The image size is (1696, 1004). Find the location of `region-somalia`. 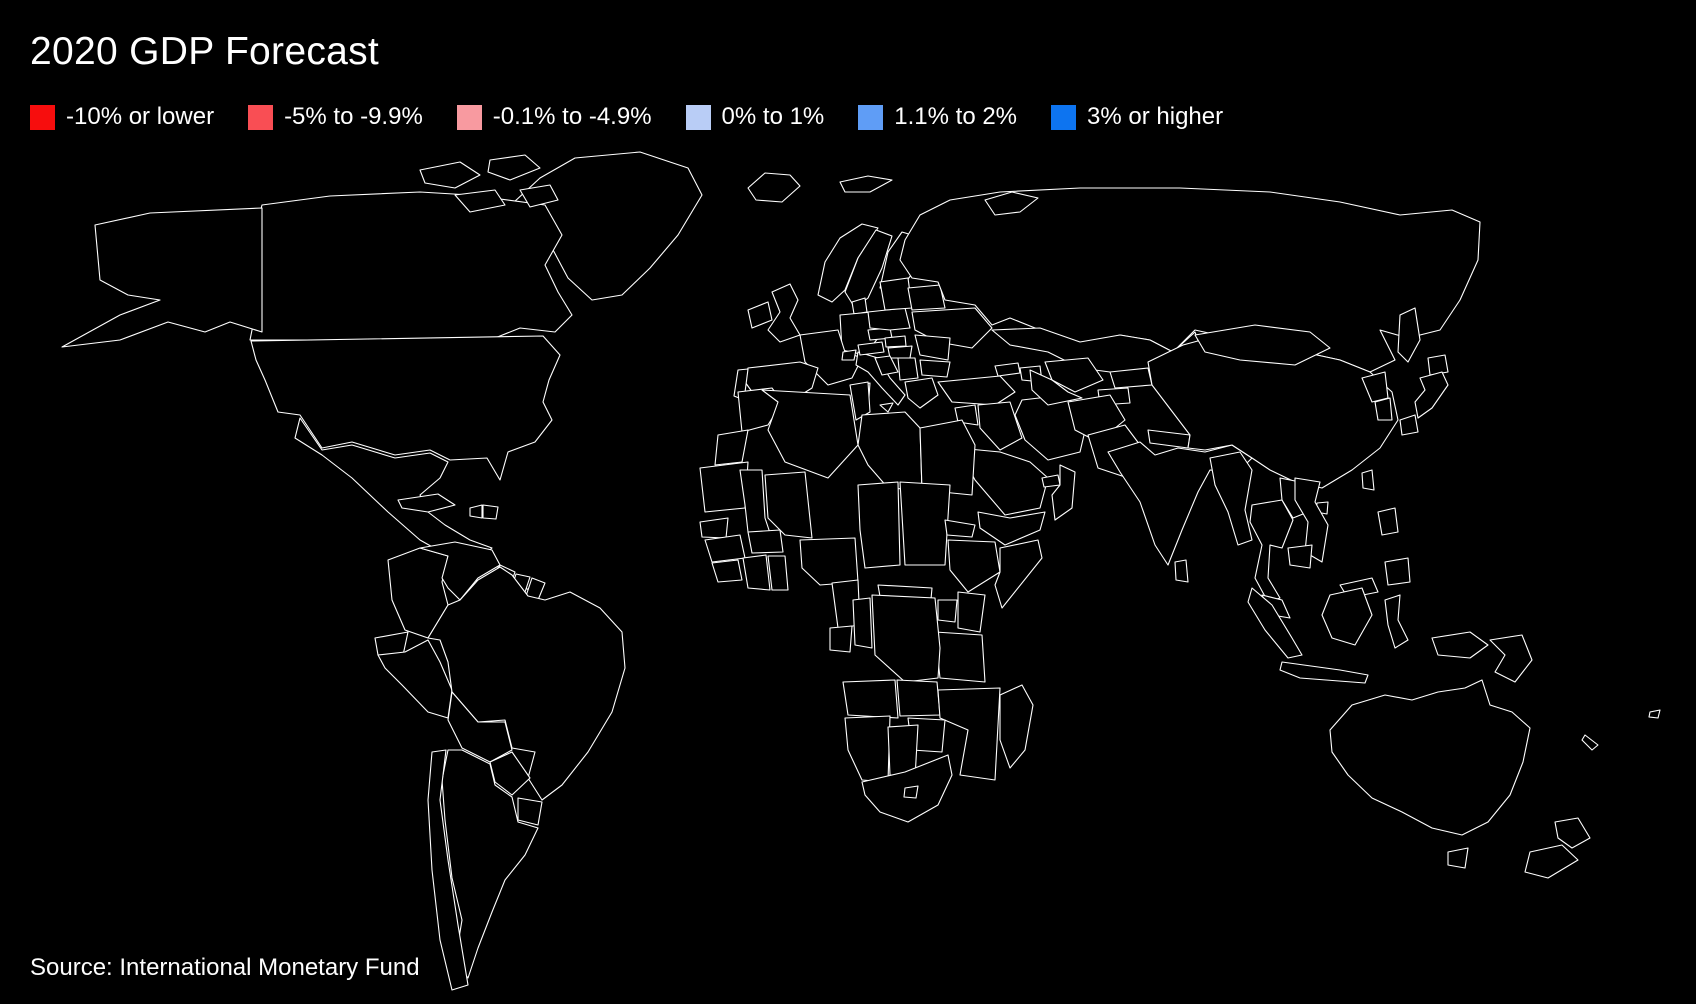

region-somalia is located at coordinates (1018, 574).